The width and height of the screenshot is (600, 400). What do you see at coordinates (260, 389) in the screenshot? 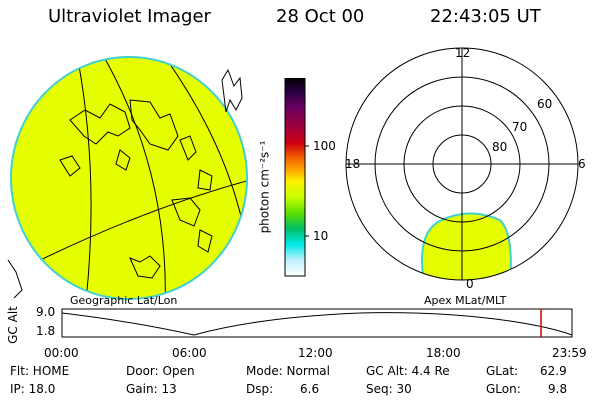
I see `info-dsp-label: Dsp:` at bounding box center [260, 389].